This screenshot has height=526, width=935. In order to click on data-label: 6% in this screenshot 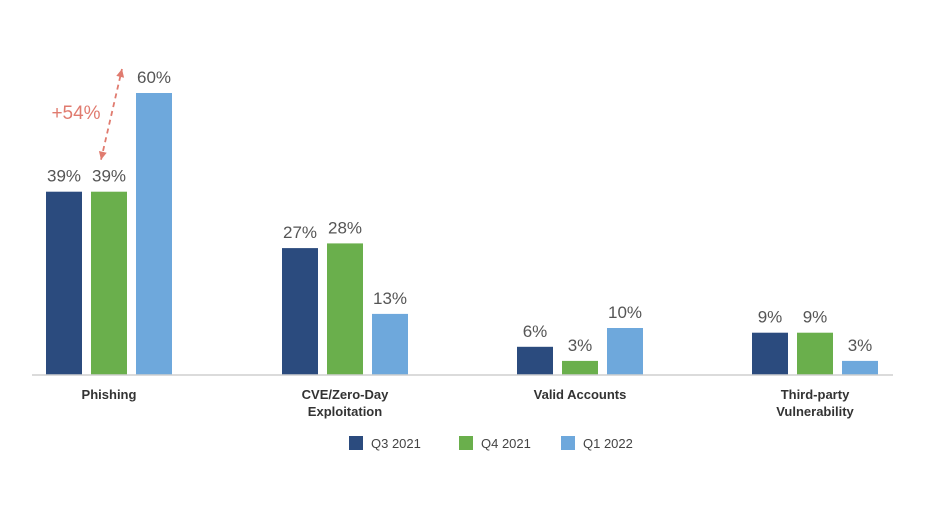, I will do `click(535, 331)`.